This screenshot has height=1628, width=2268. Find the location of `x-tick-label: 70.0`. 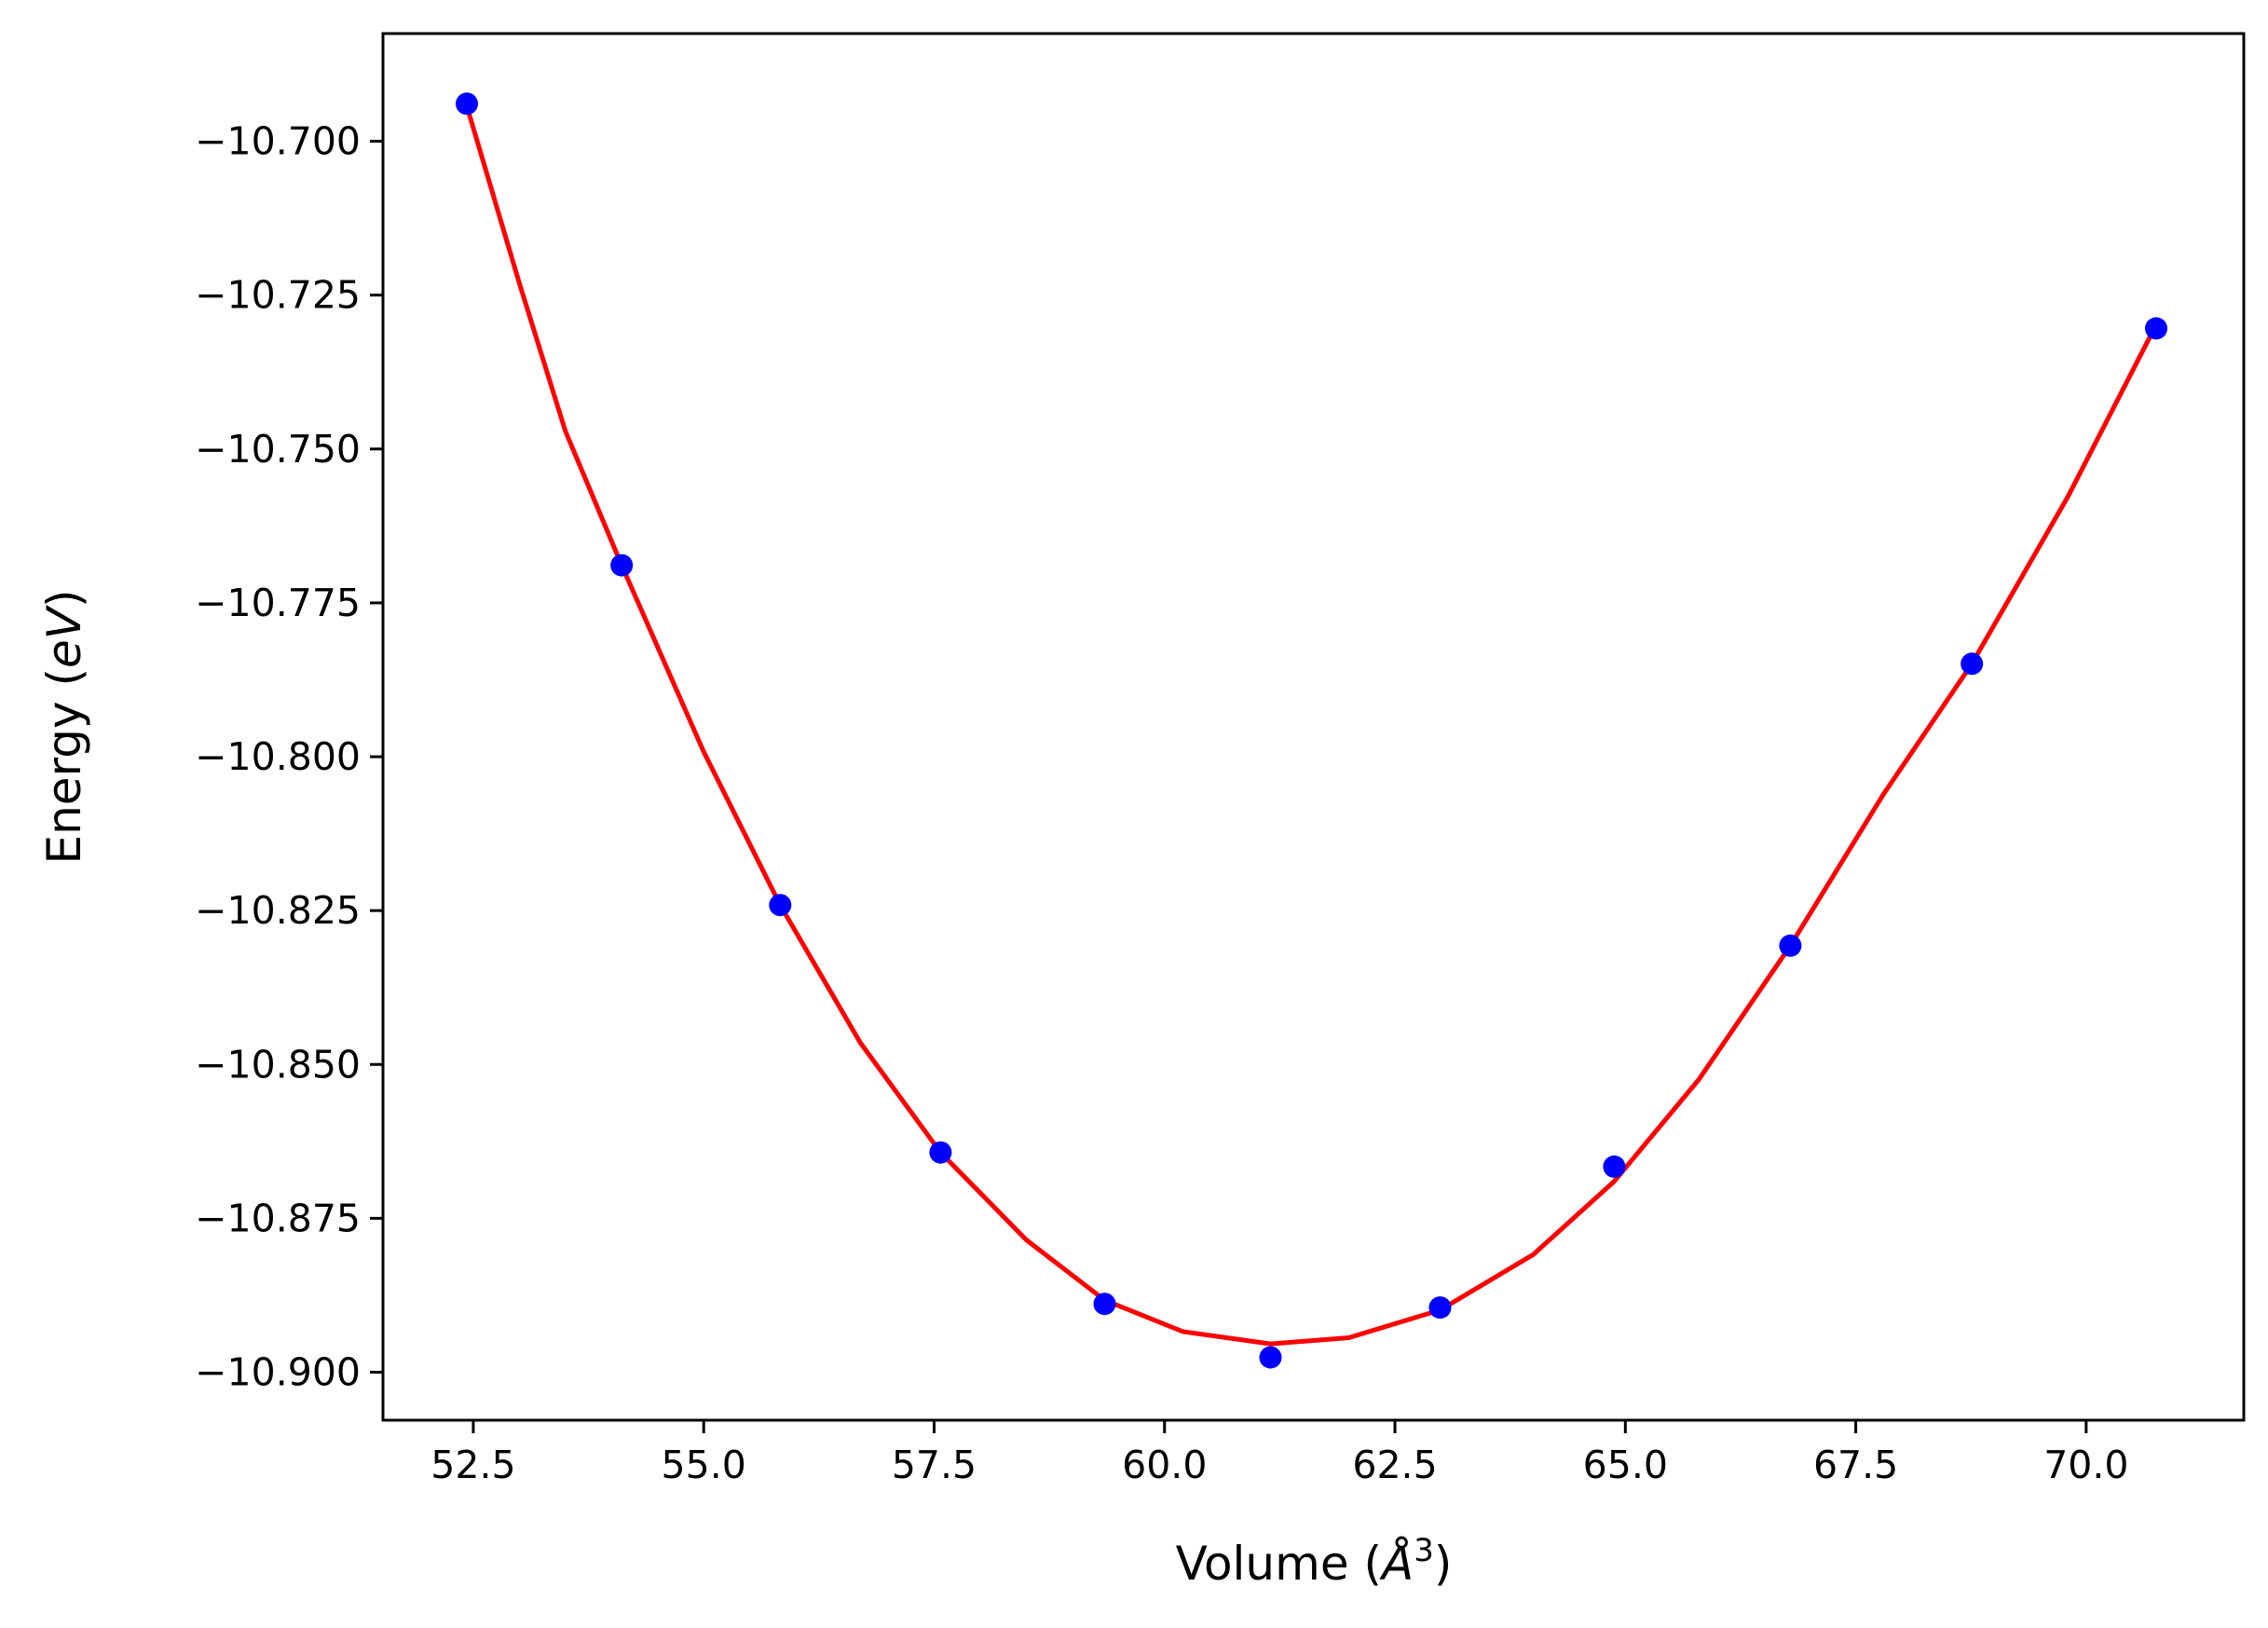

x-tick-label: 70.0 is located at coordinates (2085, 1465).